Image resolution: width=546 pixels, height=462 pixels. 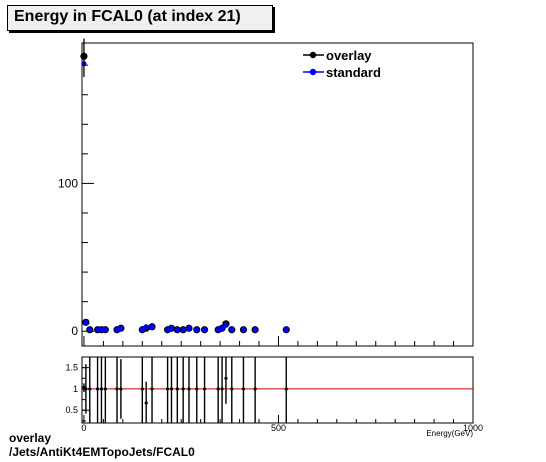 I want to click on y-tick-label: 0, so click(x=74, y=331).